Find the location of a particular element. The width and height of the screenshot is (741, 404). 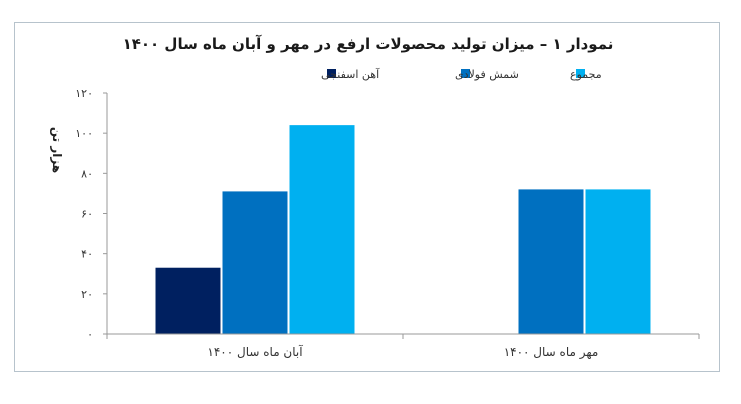

y-tick-label: ۴۰ is located at coordinates (87, 254).